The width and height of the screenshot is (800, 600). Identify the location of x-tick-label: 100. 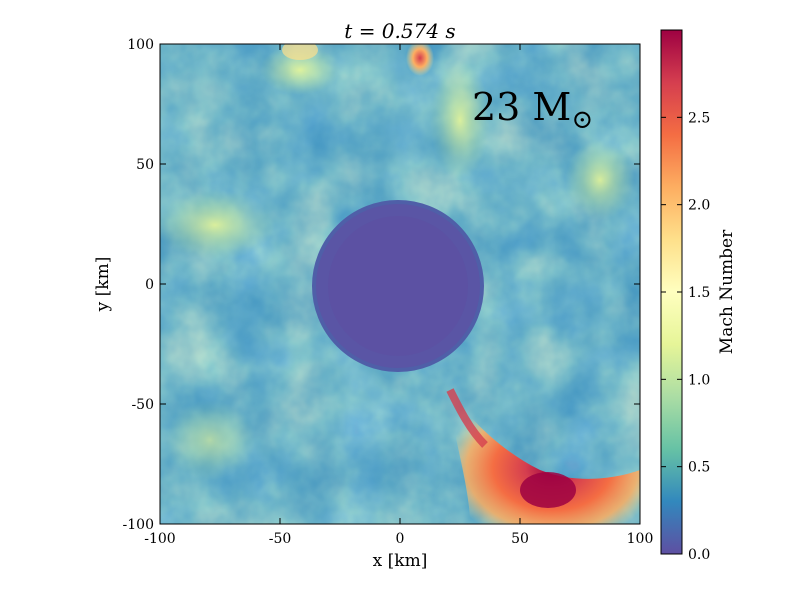
(640, 539).